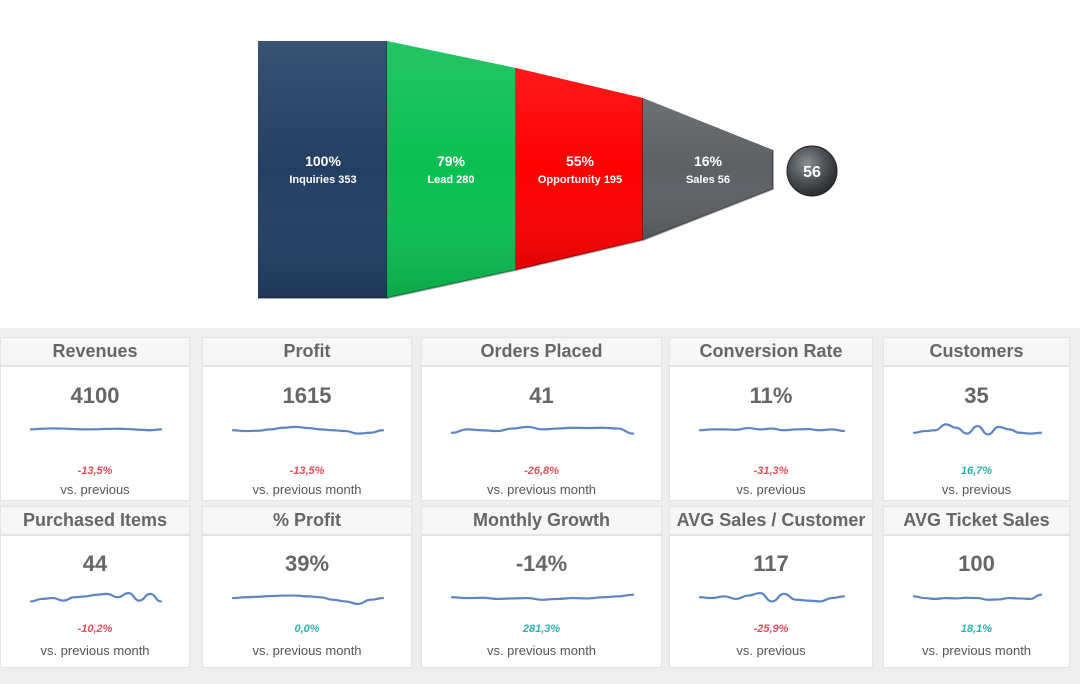  Describe the element at coordinates (771, 395) in the screenshot. I see `kpi-value: 11%` at that location.